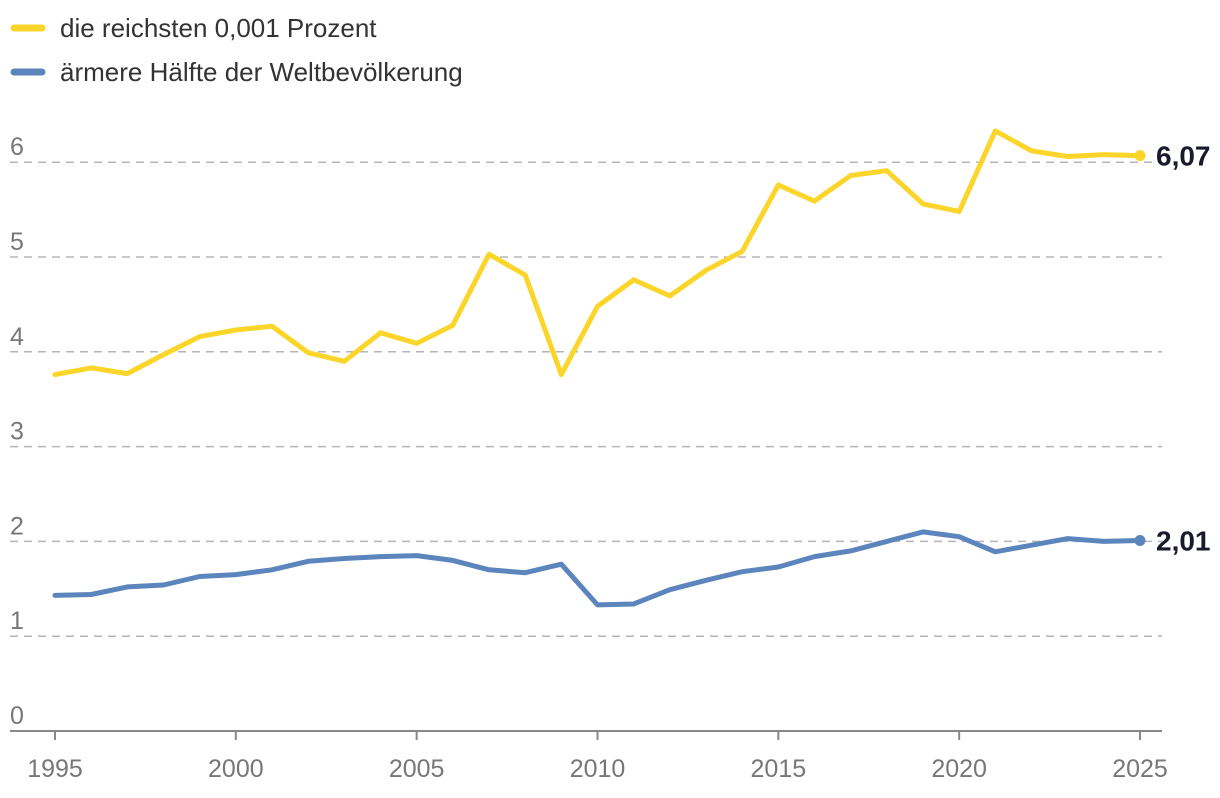  What do you see at coordinates (236, 769) in the screenshot?
I see `x-tick-label-2000: 2000` at bounding box center [236, 769].